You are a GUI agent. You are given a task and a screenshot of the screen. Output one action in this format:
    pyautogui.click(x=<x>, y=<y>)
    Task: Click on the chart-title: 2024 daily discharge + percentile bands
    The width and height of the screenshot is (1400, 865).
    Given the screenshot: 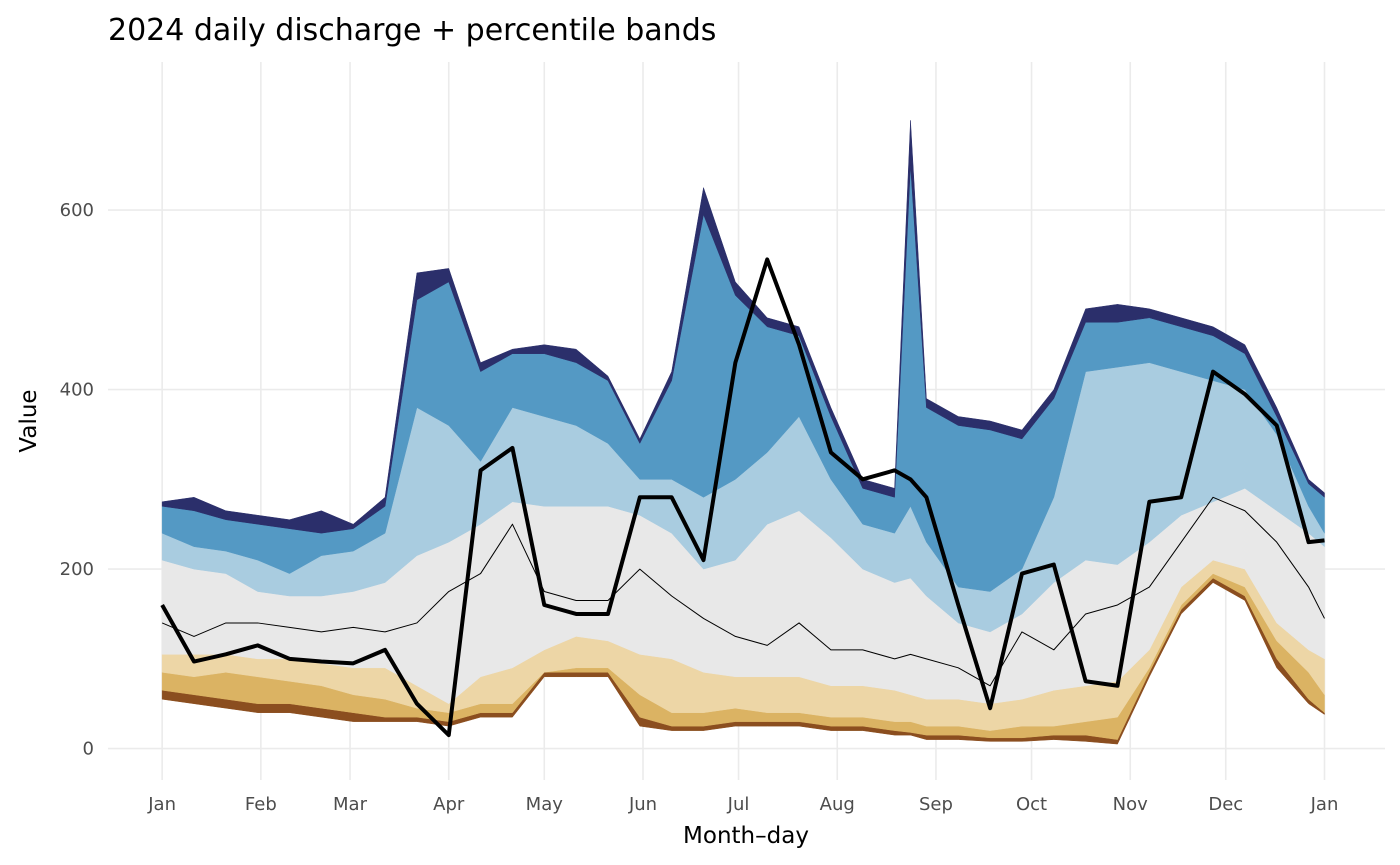 What is the action you would take?
    pyautogui.click(x=412, y=30)
    